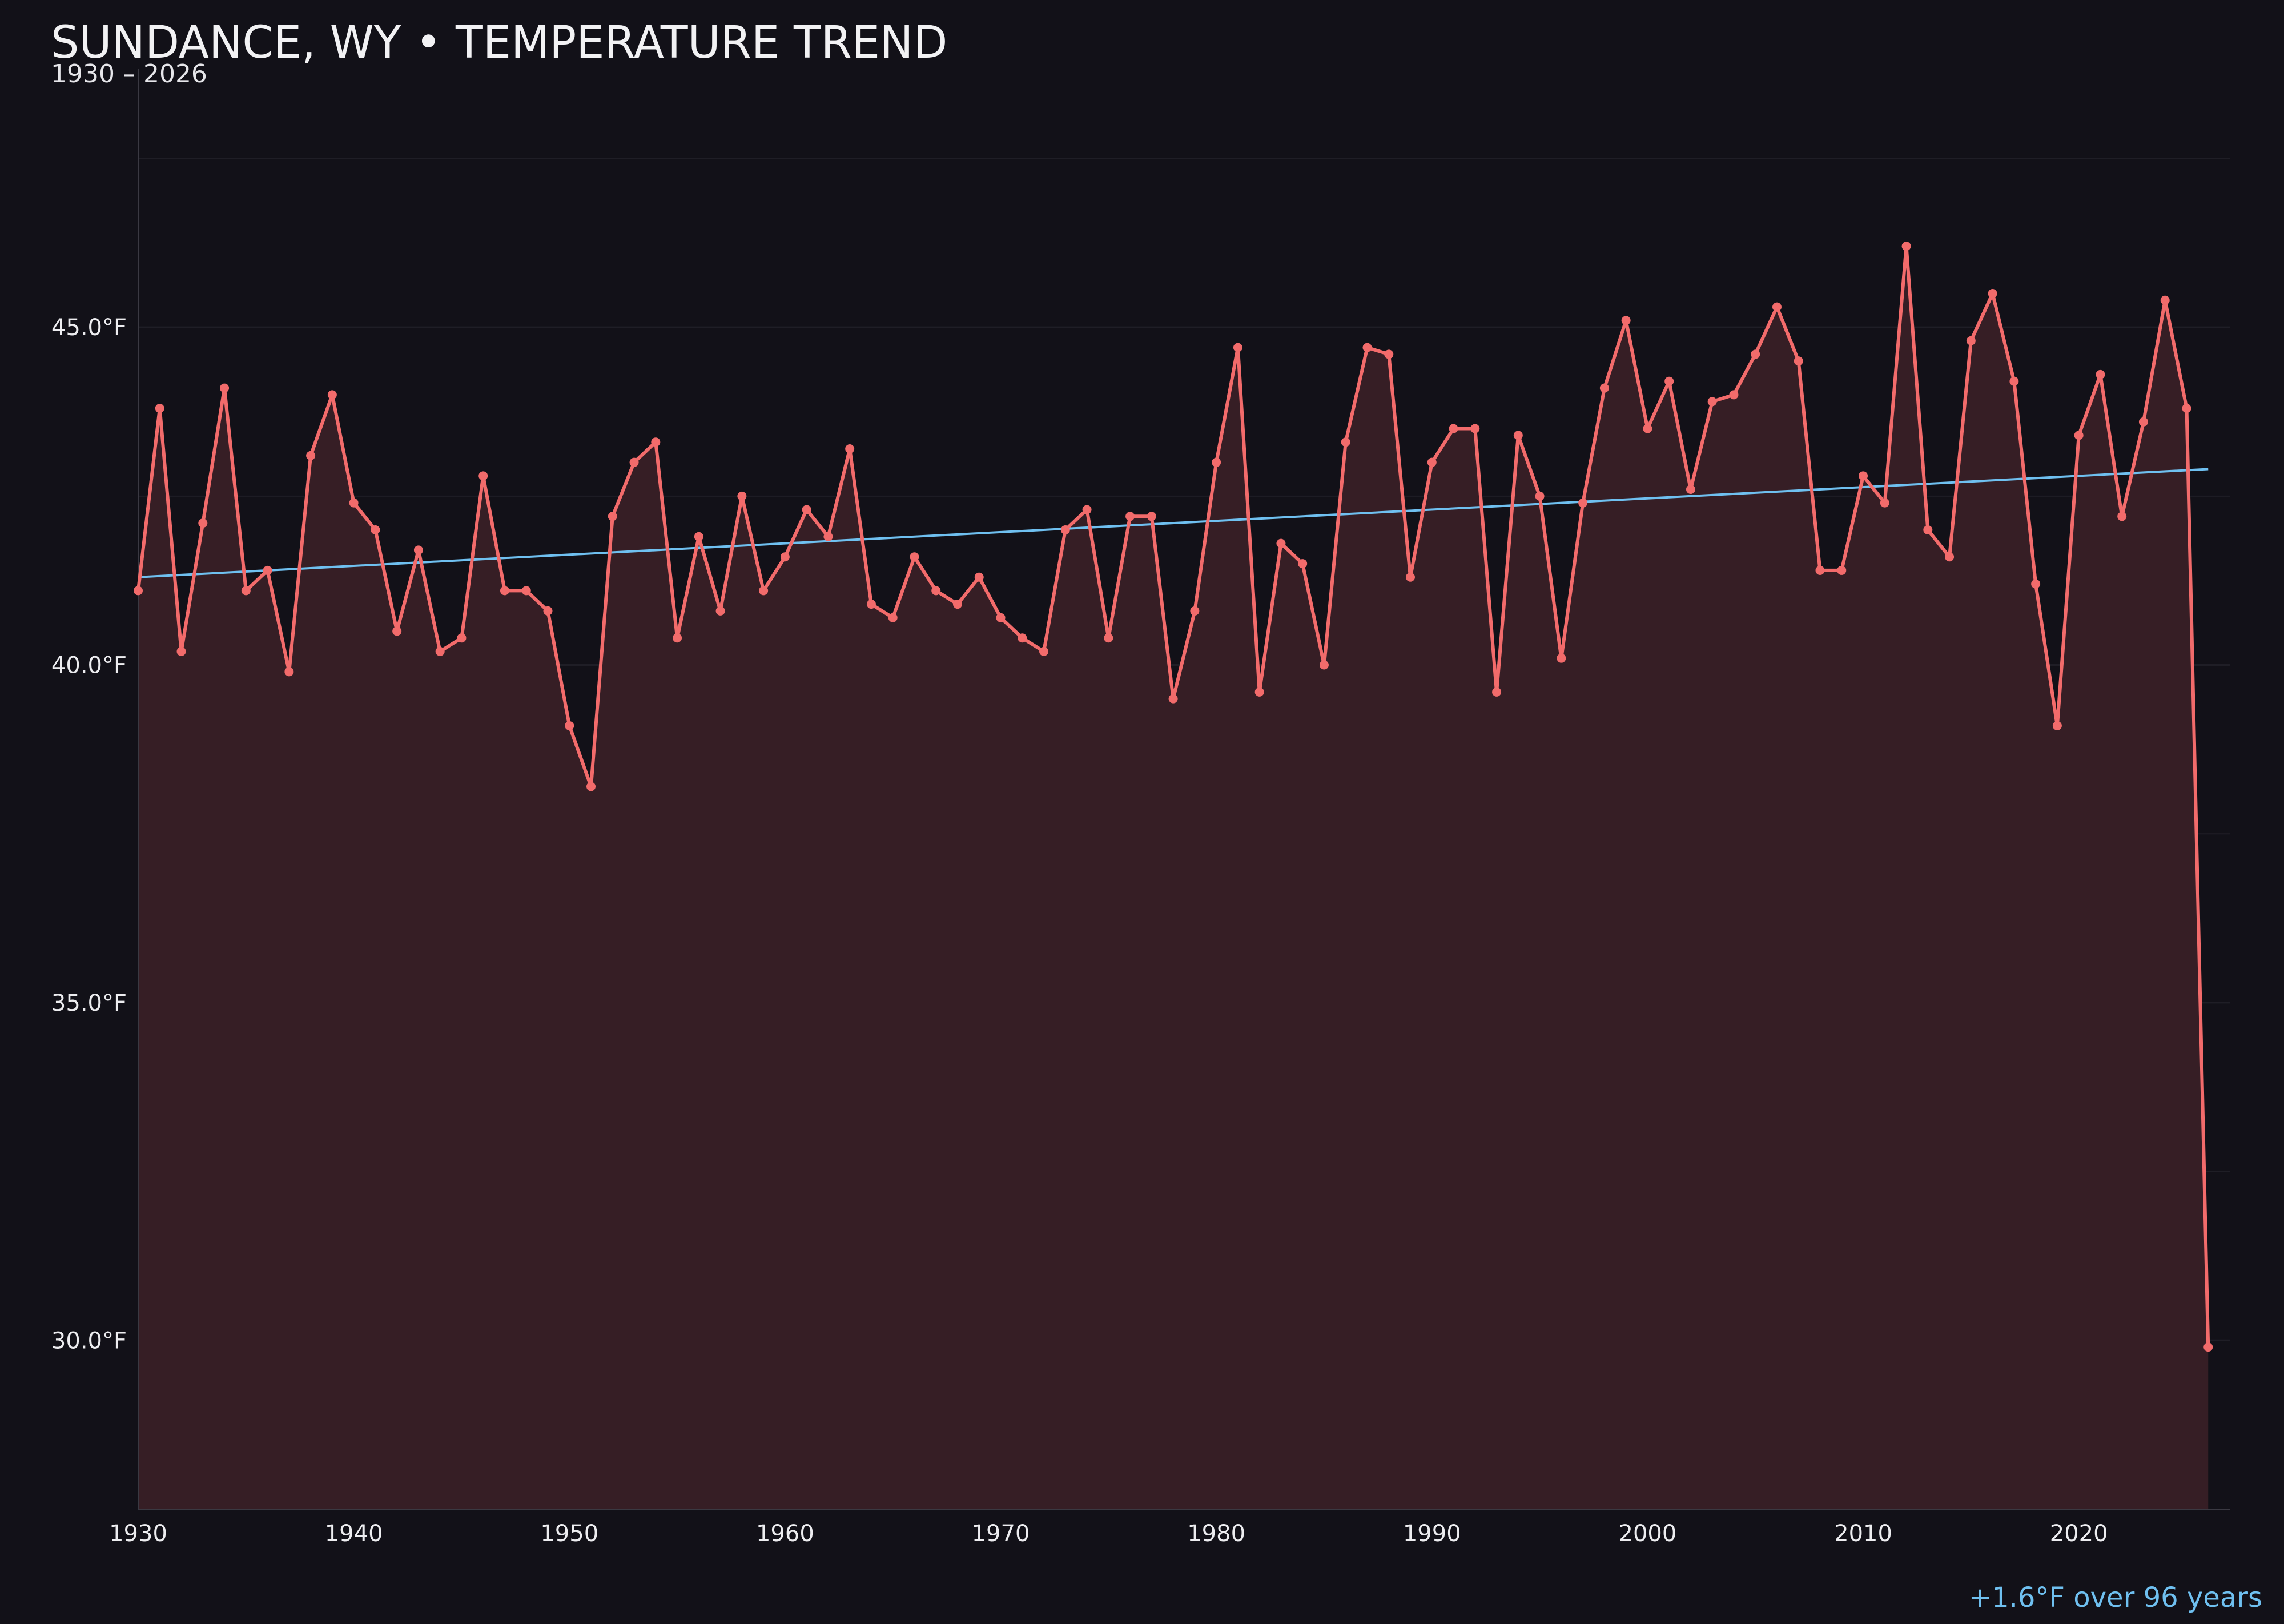 The width and height of the screenshot is (2284, 1624). Describe the element at coordinates (1259, 692) in the screenshot. I see `data-point-1982` at that location.